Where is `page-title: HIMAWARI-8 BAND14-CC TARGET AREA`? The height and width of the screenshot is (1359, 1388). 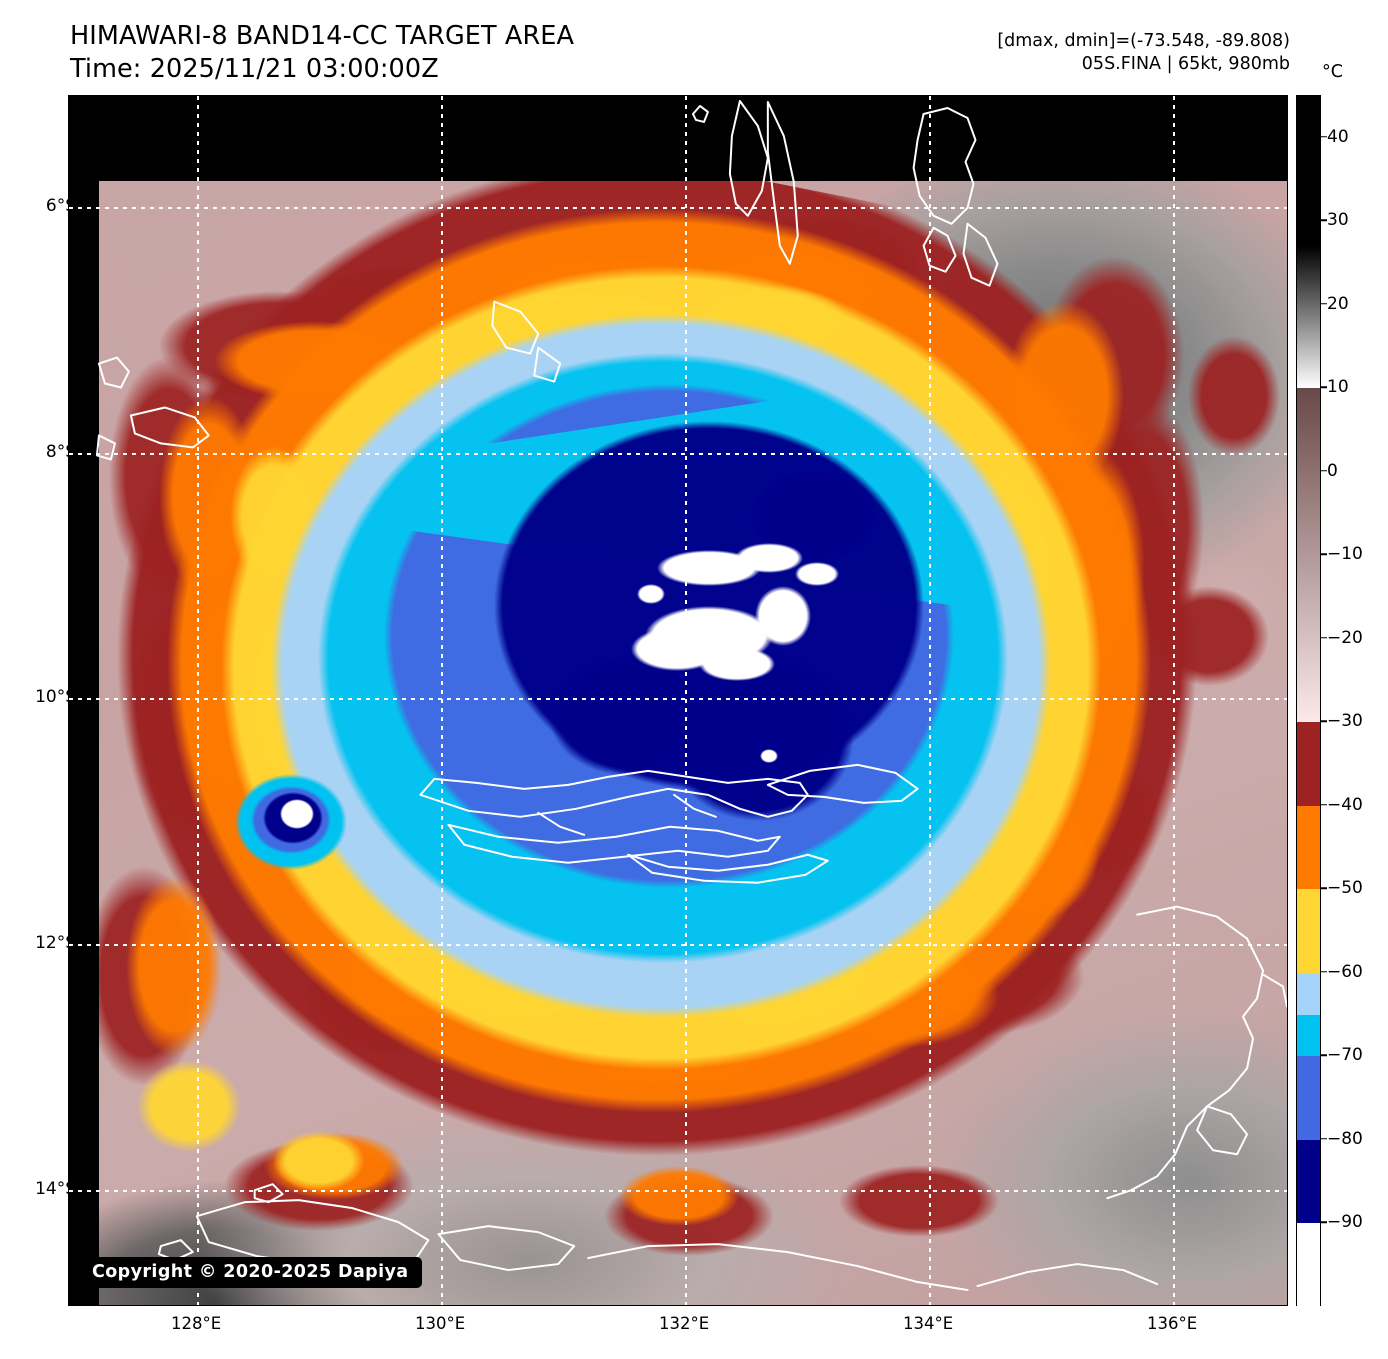
page-title: HIMAWARI-8 BAND14-CC TARGET AREA is located at coordinates (322, 36).